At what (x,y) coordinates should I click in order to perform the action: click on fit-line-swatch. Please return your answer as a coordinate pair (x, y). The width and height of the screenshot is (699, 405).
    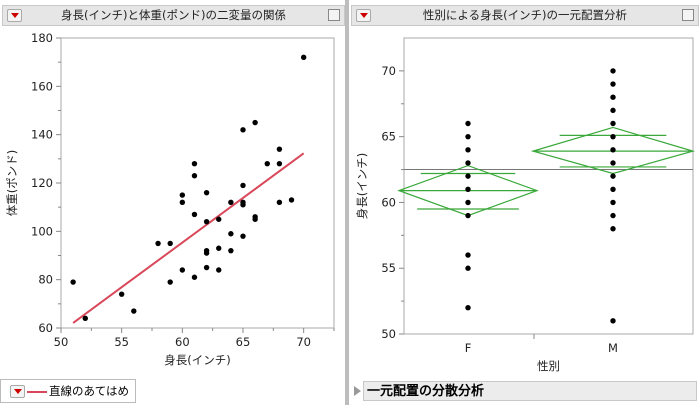
    Looking at the image, I should click on (37, 392).